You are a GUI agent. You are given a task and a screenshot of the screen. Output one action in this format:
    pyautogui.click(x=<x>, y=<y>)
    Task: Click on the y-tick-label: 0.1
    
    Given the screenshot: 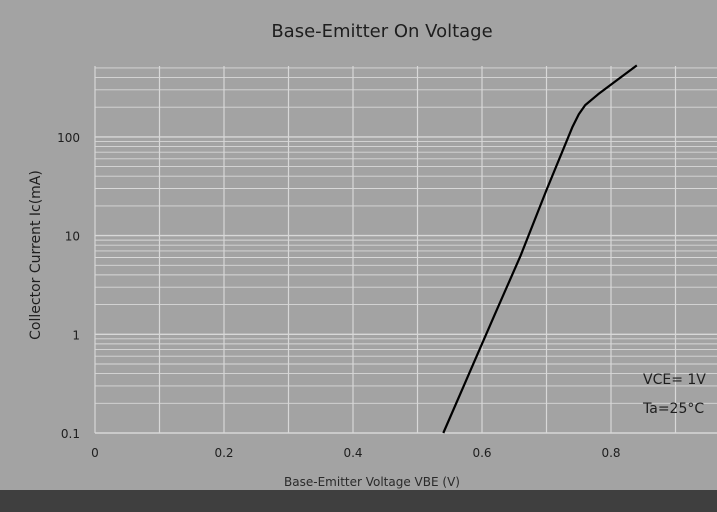 What is the action you would take?
    pyautogui.click(x=70, y=434)
    